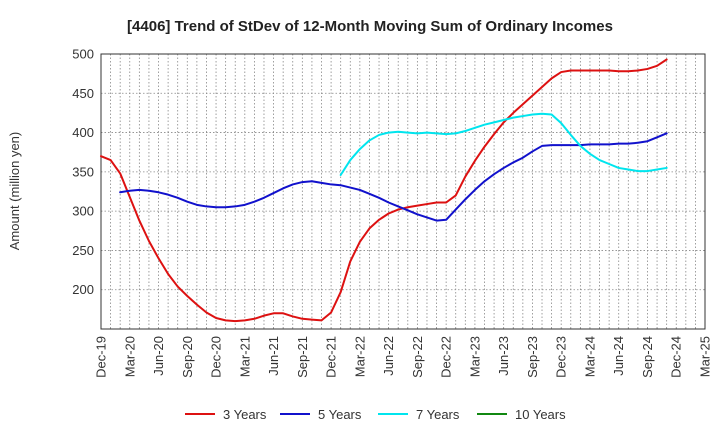 The height and width of the screenshot is (445, 720). What do you see at coordinates (216, 357) in the screenshot?
I see `x-tick-label: Dec-20` at bounding box center [216, 357].